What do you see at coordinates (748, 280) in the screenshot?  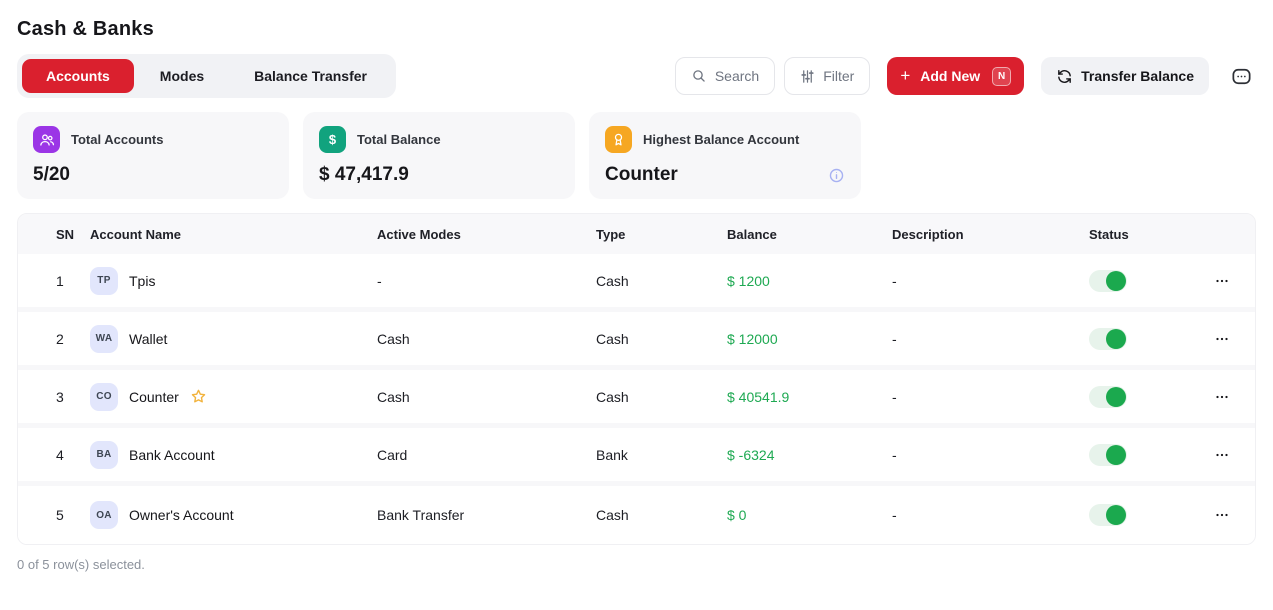 I see `account-balance: $ 1200` at bounding box center [748, 280].